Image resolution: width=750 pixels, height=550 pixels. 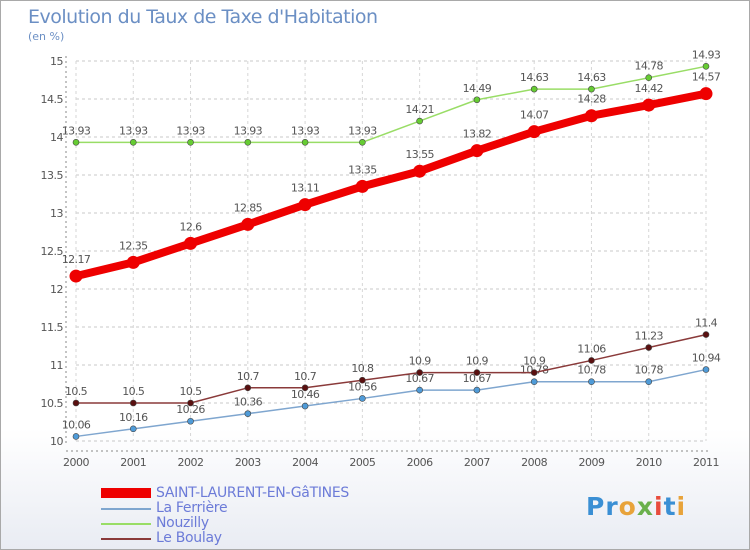 What do you see at coordinates (477, 378) in the screenshot?
I see `data-label: 10.67` at bounding box center [477, 378].